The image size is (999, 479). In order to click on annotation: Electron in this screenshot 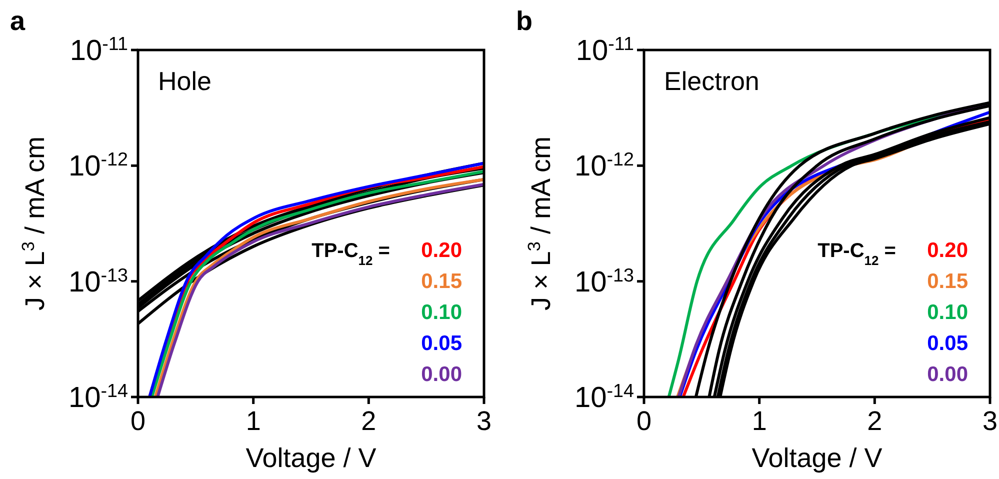, I will do `click(712, 81)`.